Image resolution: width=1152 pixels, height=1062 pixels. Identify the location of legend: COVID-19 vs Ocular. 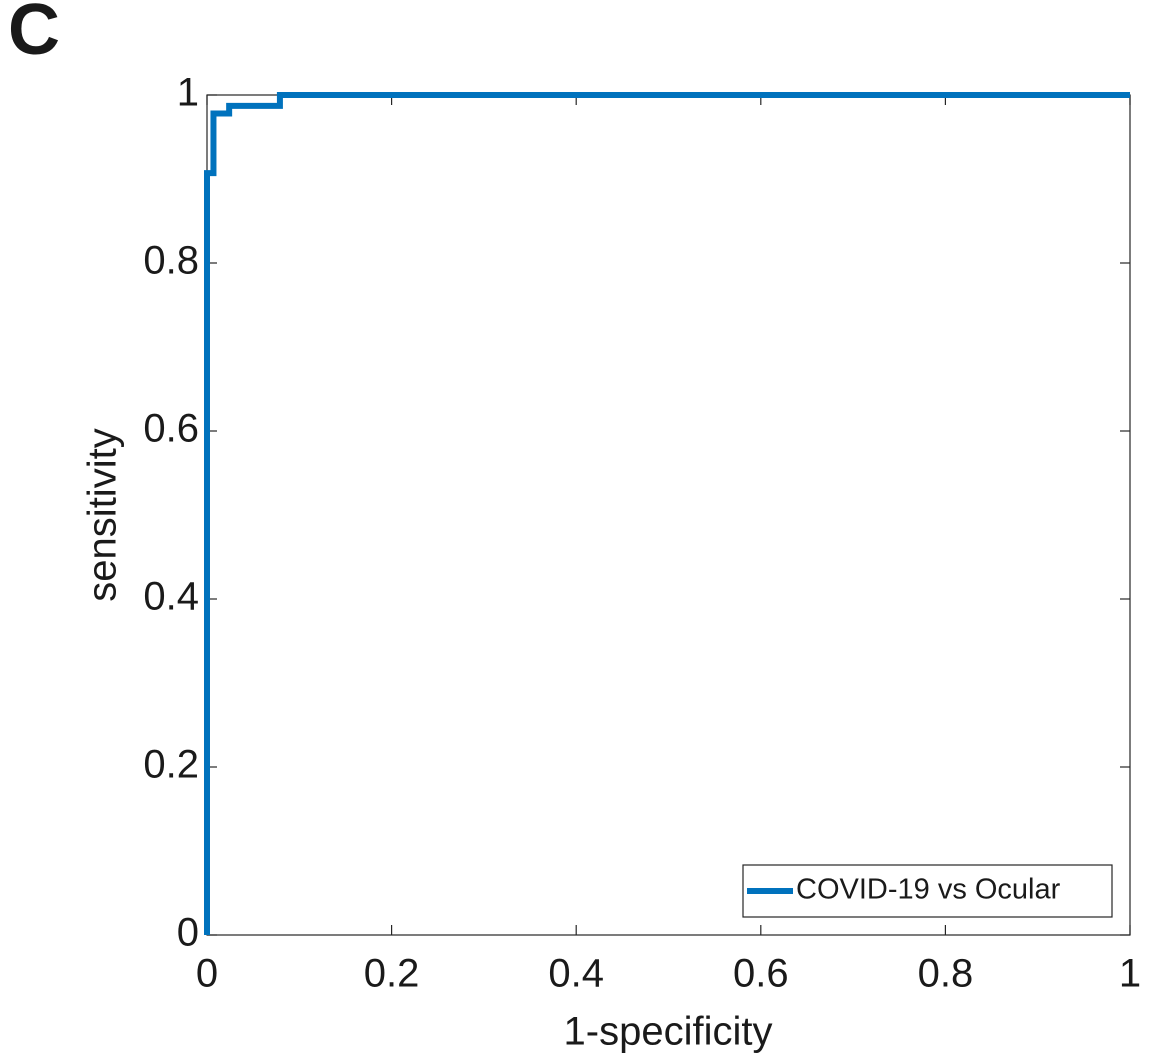
(927, 891).